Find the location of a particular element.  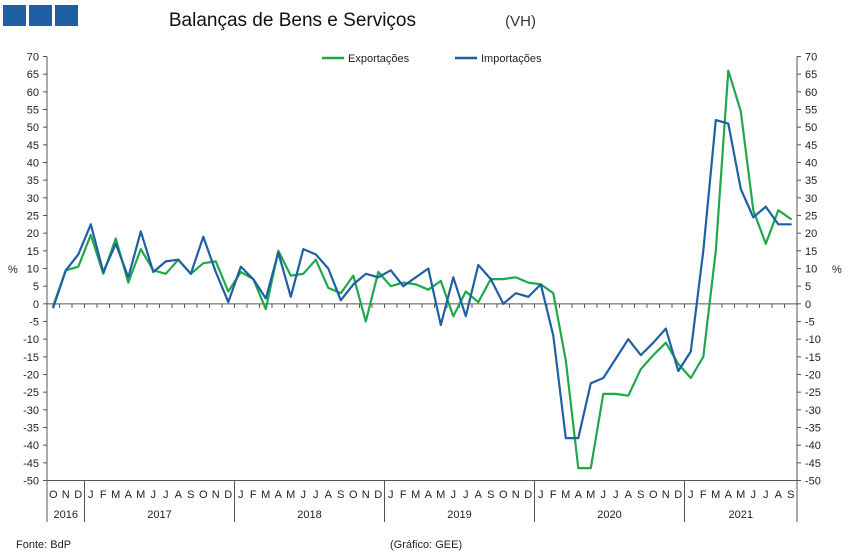

y-tick-label-left: -5 is located at coordinates (34, 323).